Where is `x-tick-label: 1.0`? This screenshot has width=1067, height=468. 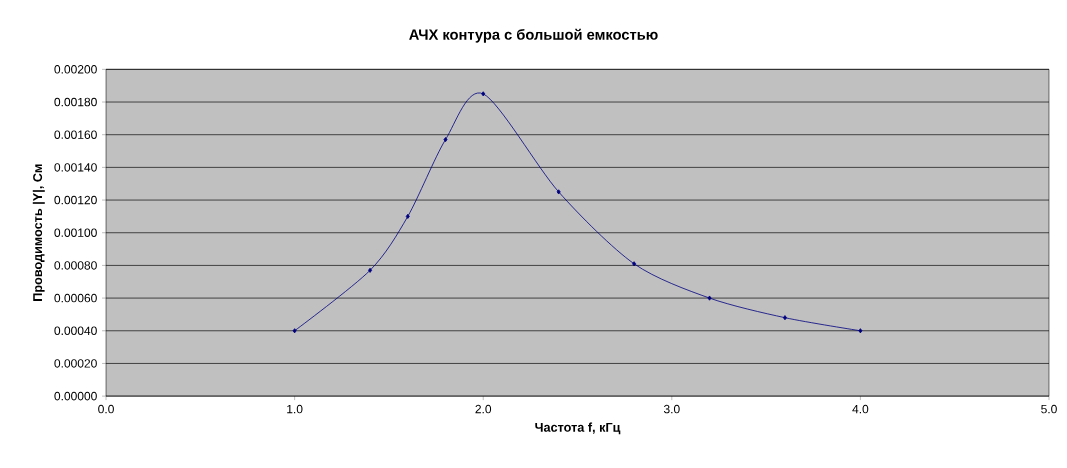 x-tick-label: 1.0 is located at coordinates (295, 409).